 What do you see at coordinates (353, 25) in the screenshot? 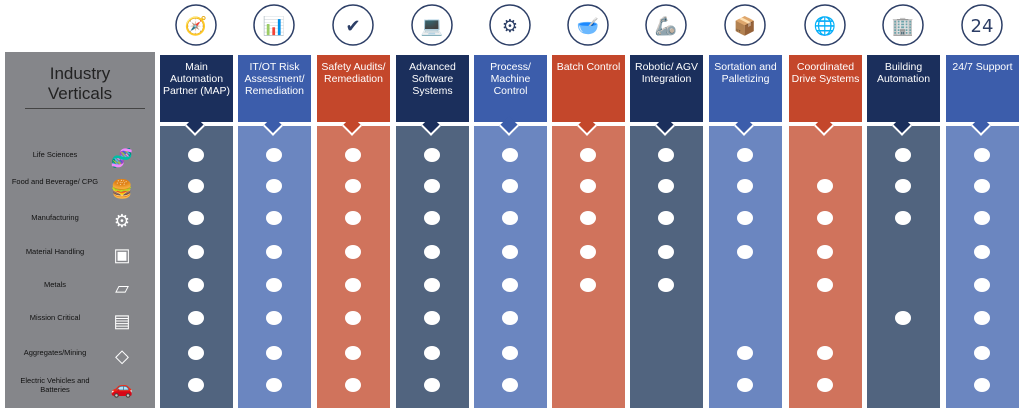
I see `shield-check-icon: ✔` at bounding box center [353, 25].